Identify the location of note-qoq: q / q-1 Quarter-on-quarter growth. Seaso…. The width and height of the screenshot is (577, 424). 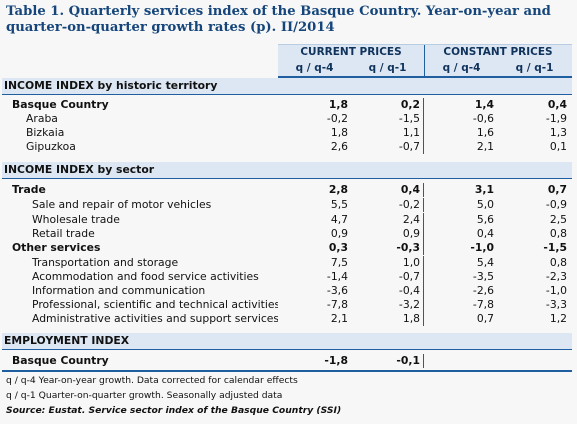
(144, 395).